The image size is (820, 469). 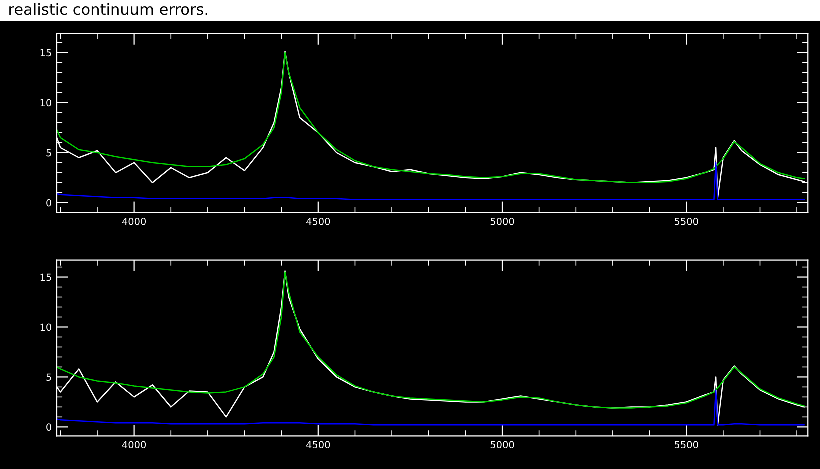 What do you see at coordinates (109, 9) in the screenshot?
I see `text: realistic continuum errors.` at bounding box center [109, 9].